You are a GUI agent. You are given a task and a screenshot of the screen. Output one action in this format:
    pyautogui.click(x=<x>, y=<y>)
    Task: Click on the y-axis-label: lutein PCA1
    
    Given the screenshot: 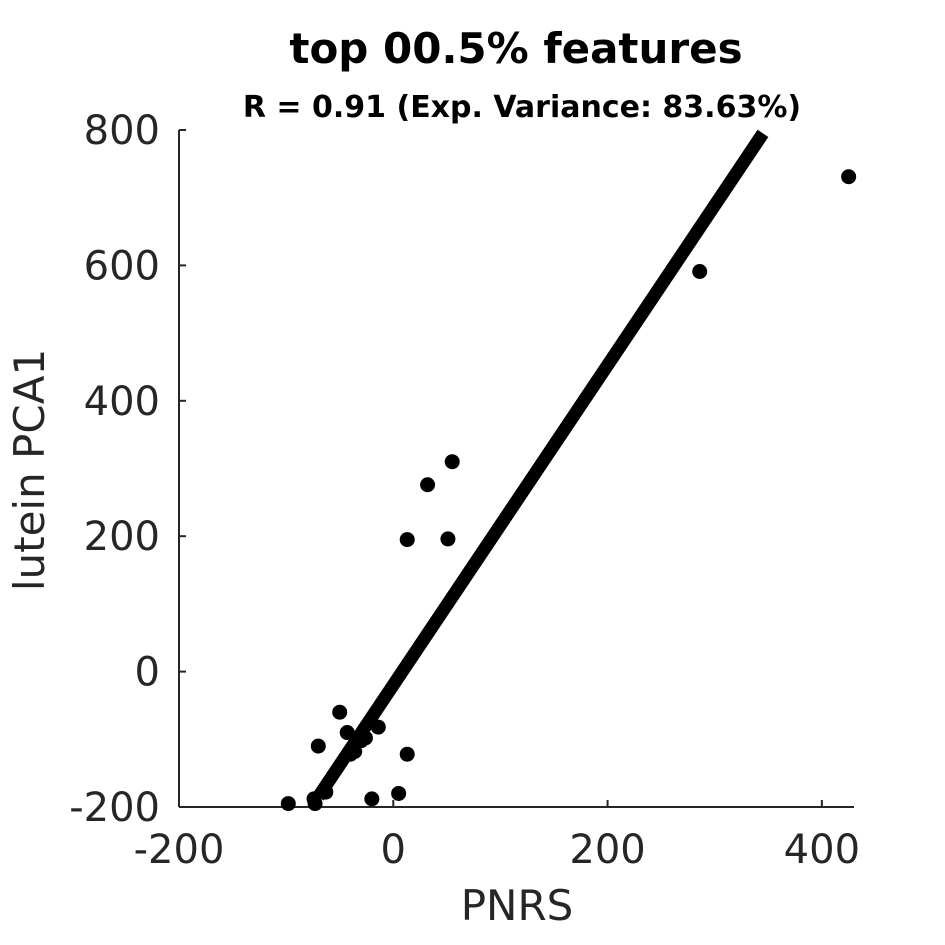 What is the action you would take?
    pyautogui.click(x=29, y=470)
    